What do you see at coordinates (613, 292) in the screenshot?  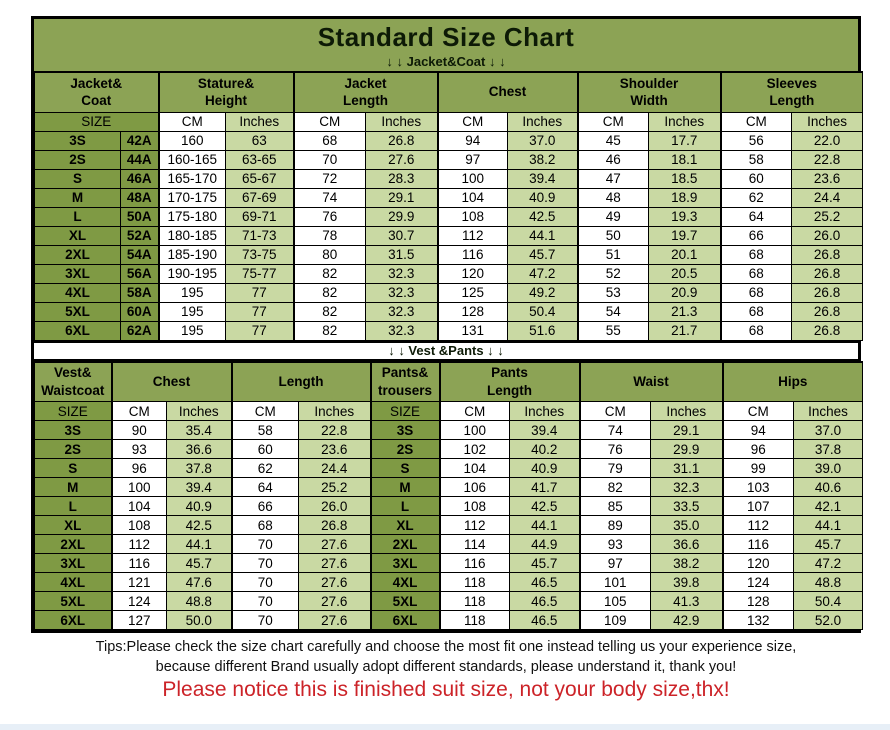 I see `measurement-cell: 53` at bounding box center [613, 292].